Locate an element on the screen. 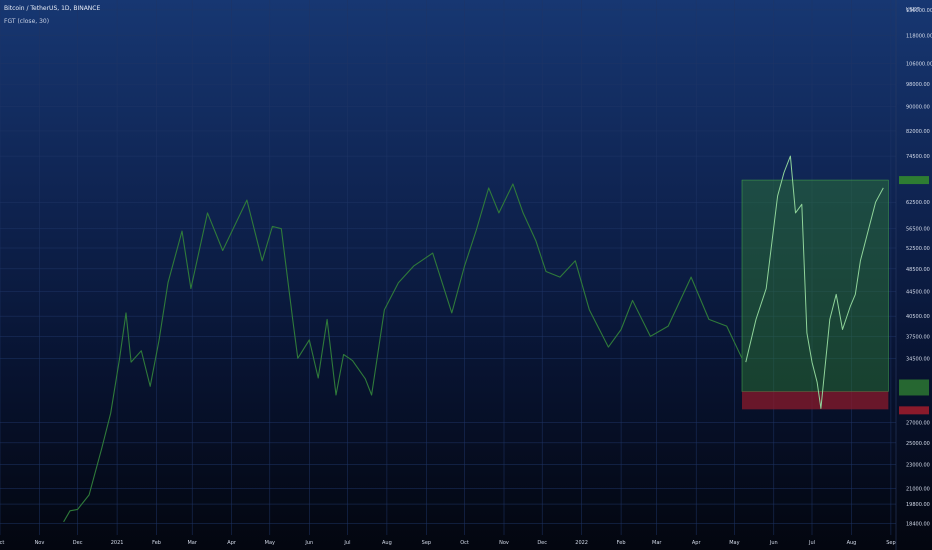 The image size is (932, 550). currency-label: USDT is located at coordinates (913, 10).